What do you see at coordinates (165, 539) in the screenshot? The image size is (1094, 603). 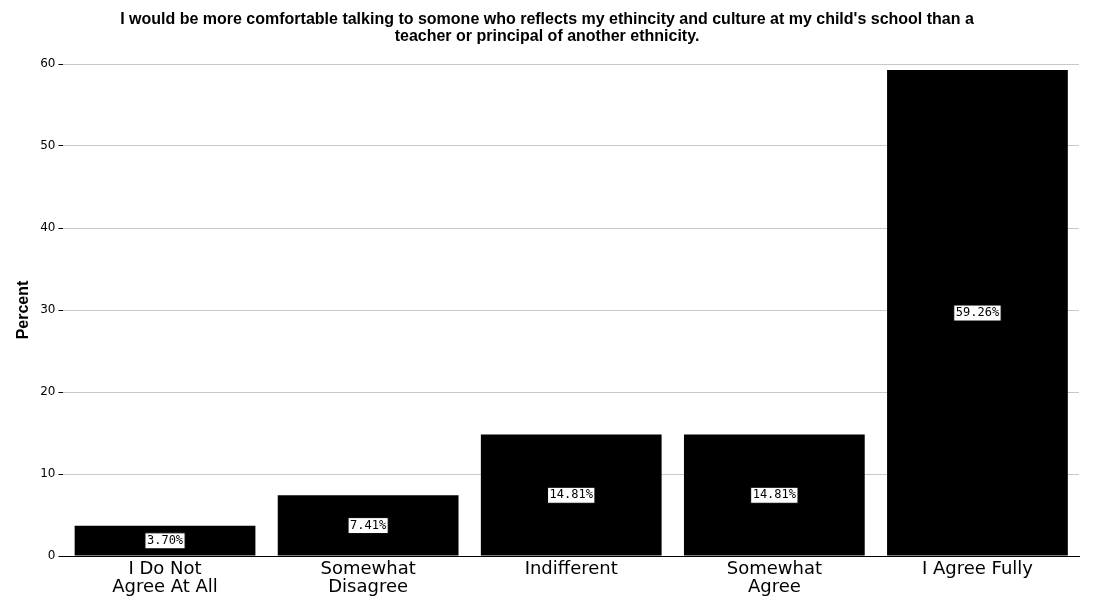 I see `data-label: 3.70%` at bounding box center [165, 539].